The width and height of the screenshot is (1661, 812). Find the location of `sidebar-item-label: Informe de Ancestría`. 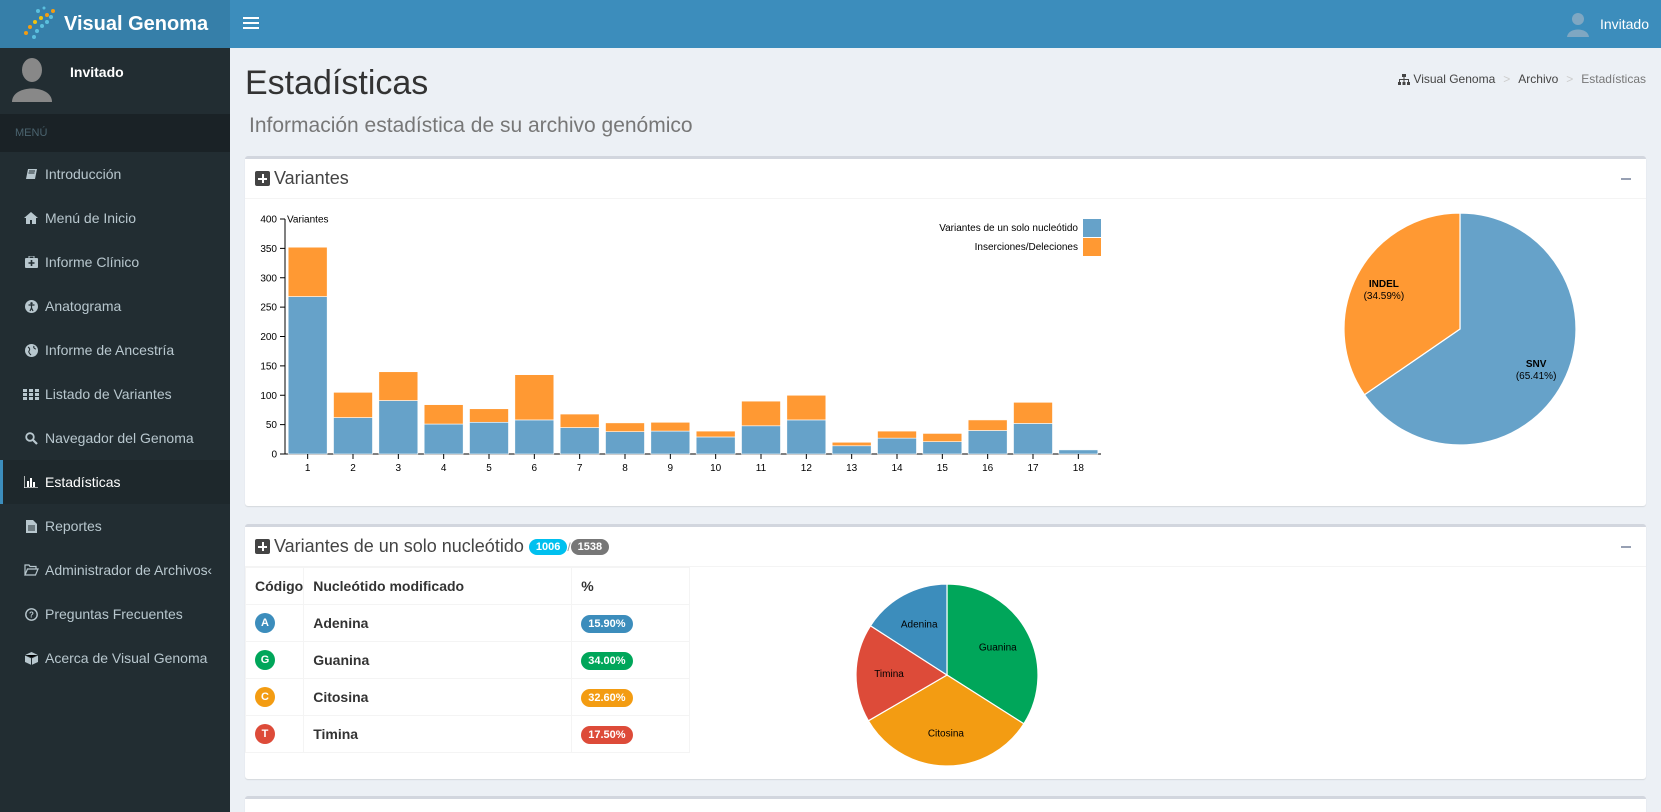

sidebar-item-label: Informe de Ancestría is located at coordinates (110, 350).